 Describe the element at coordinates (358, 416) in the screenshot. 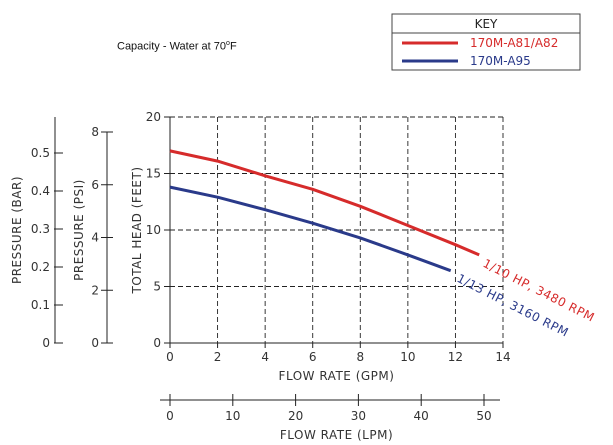

I see `lpm-tick-label: 30` at that location.